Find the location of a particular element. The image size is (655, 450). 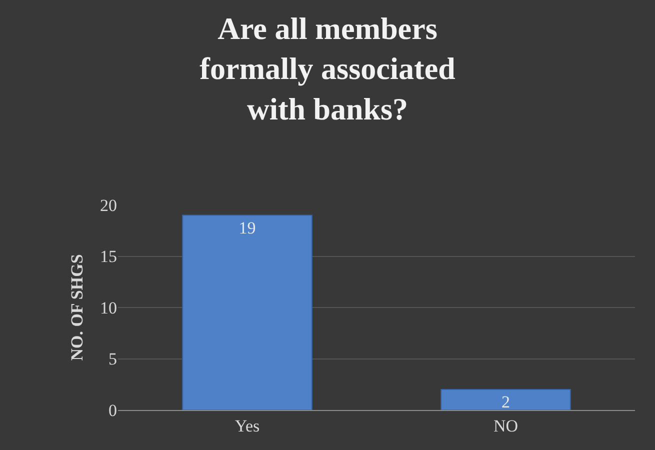

data-label: 2 is located at coordinates (506, 402).